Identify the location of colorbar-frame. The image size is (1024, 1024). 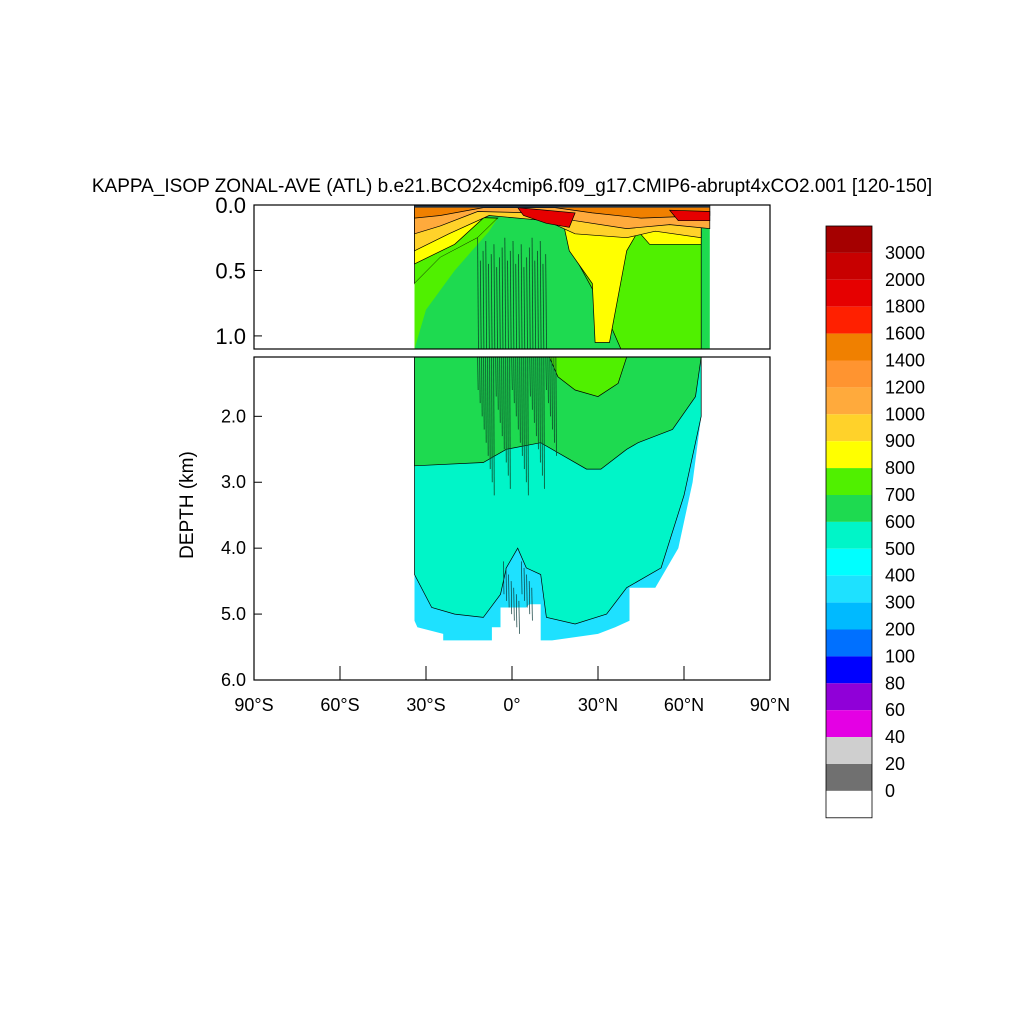
(849, 522).